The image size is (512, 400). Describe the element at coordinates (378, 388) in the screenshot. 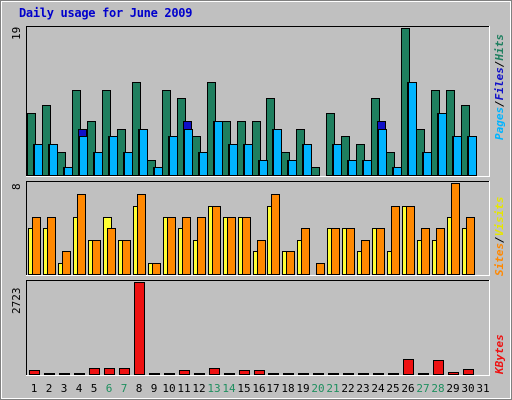

I see `day-label-24: 24` at that location.